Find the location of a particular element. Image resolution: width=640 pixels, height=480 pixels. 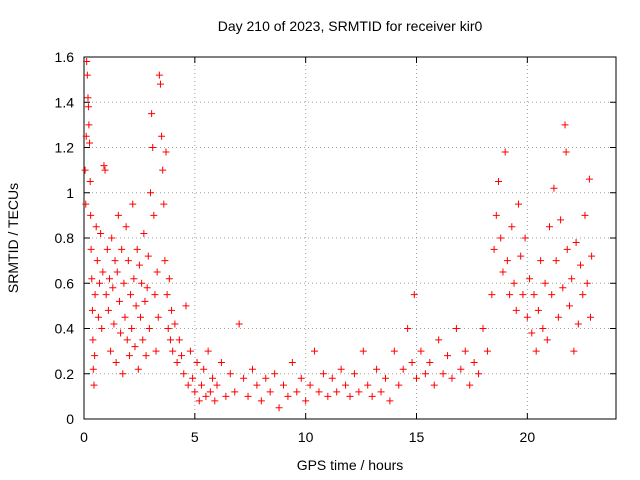

y-tick-label: 1 is located at coordinates (70, 193).